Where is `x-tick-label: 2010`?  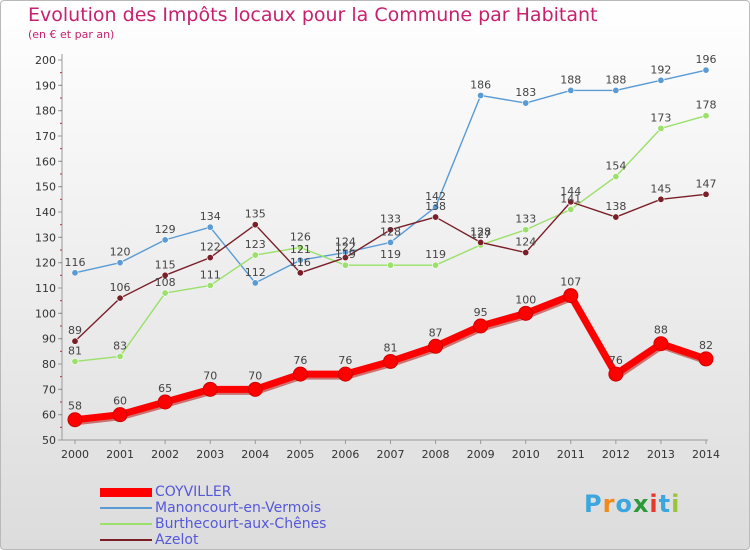
x-tick-label: 2010 is located at coordinates (526, 454).